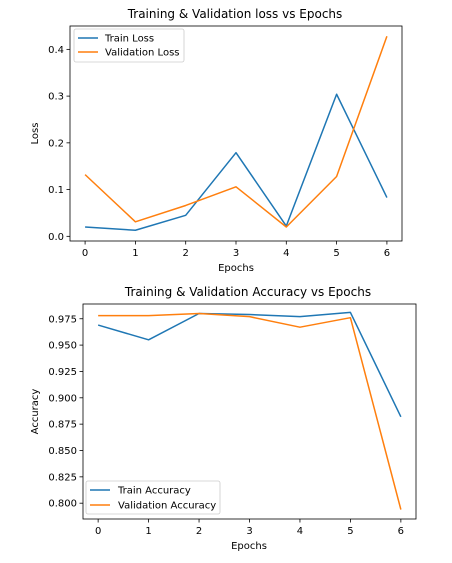  What do you see at coordinates (236, 268) in the screenshot?
I see `loss-x-axis-label: Epochs` at bounding box center [236, 268].